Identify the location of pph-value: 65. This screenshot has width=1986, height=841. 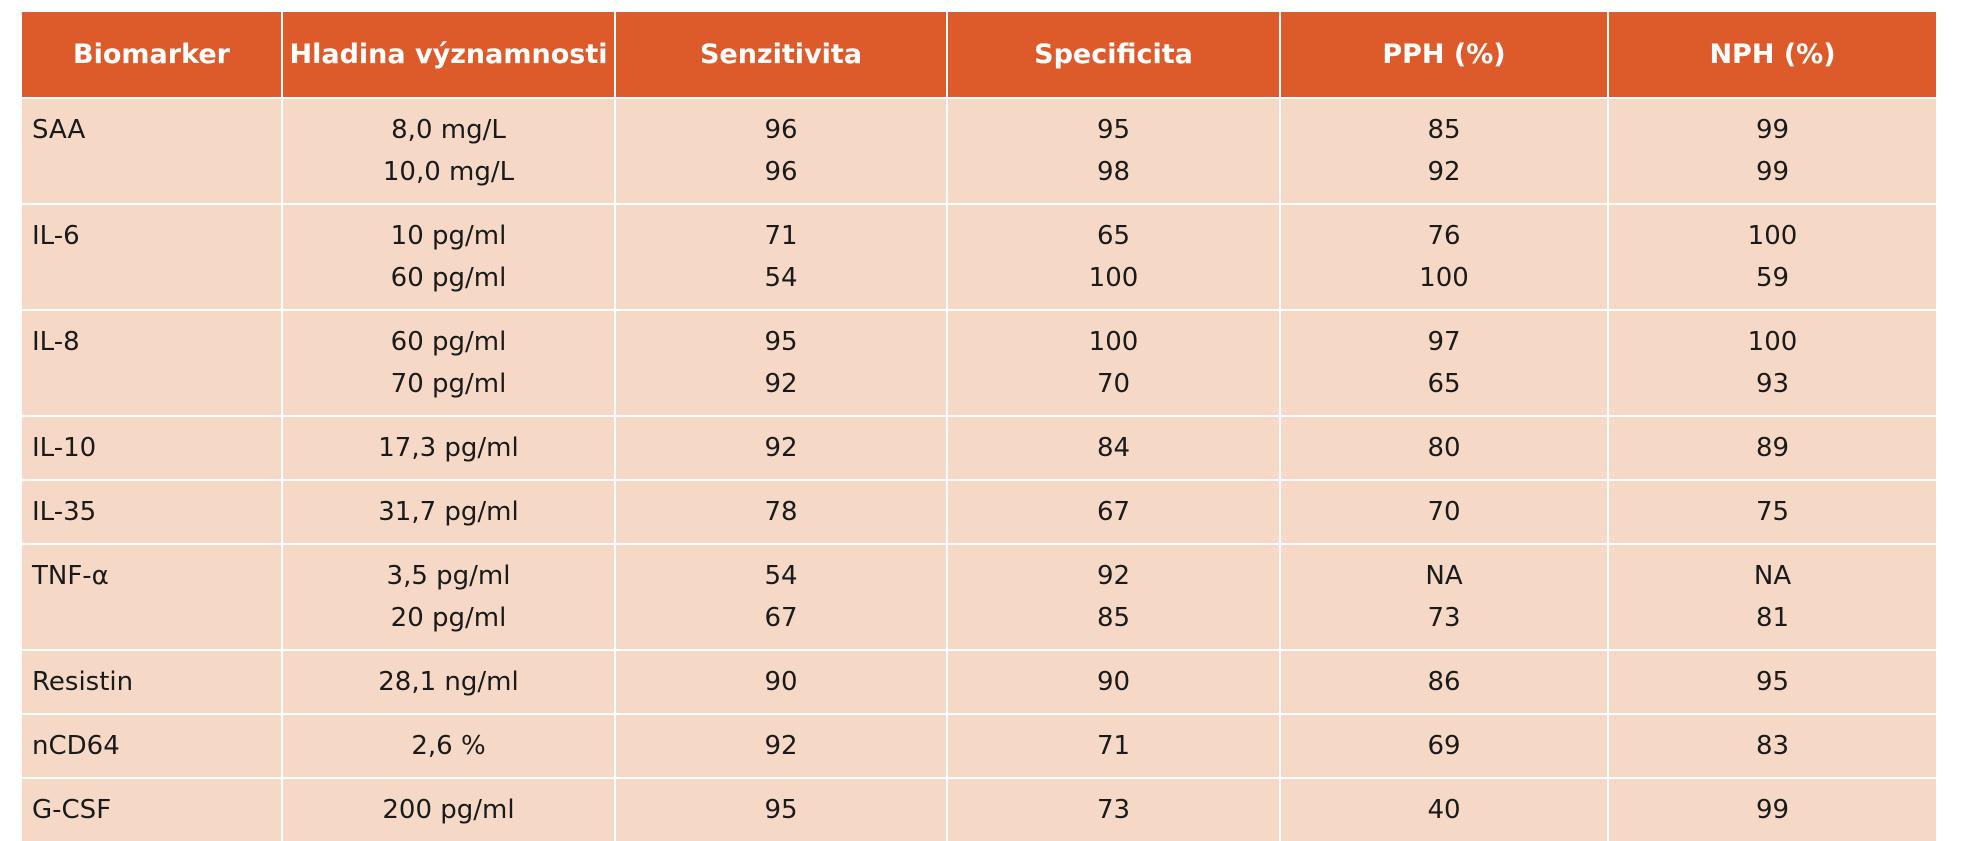
(1444, 384).